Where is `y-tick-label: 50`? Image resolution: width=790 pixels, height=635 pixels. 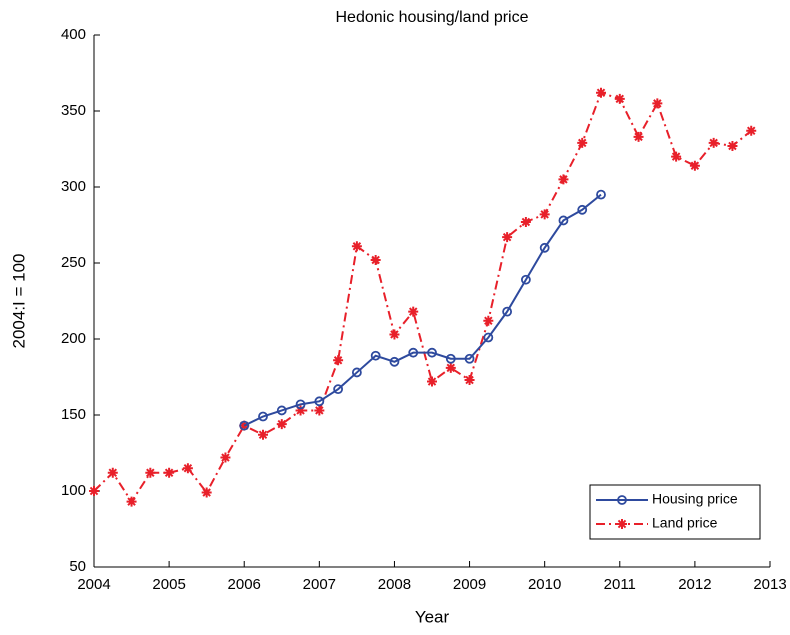
y-tick-label: 50 is located at coordinates (77, 566).